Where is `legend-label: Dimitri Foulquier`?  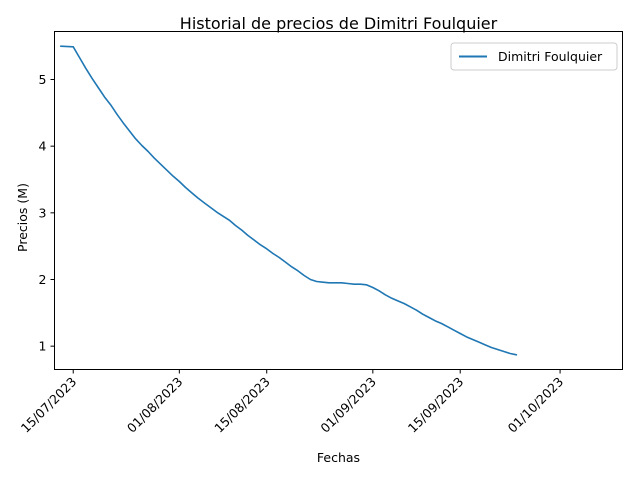 legend-label: Dimitri Foulquier is located at coordinates (550, 56).